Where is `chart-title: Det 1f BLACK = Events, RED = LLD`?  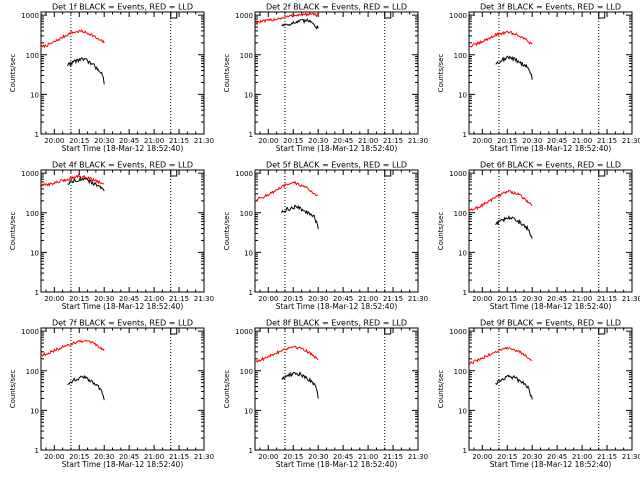 chart-title: Det 1f BLACK = Events, RED = LLD is located at coordinates (122, 7).